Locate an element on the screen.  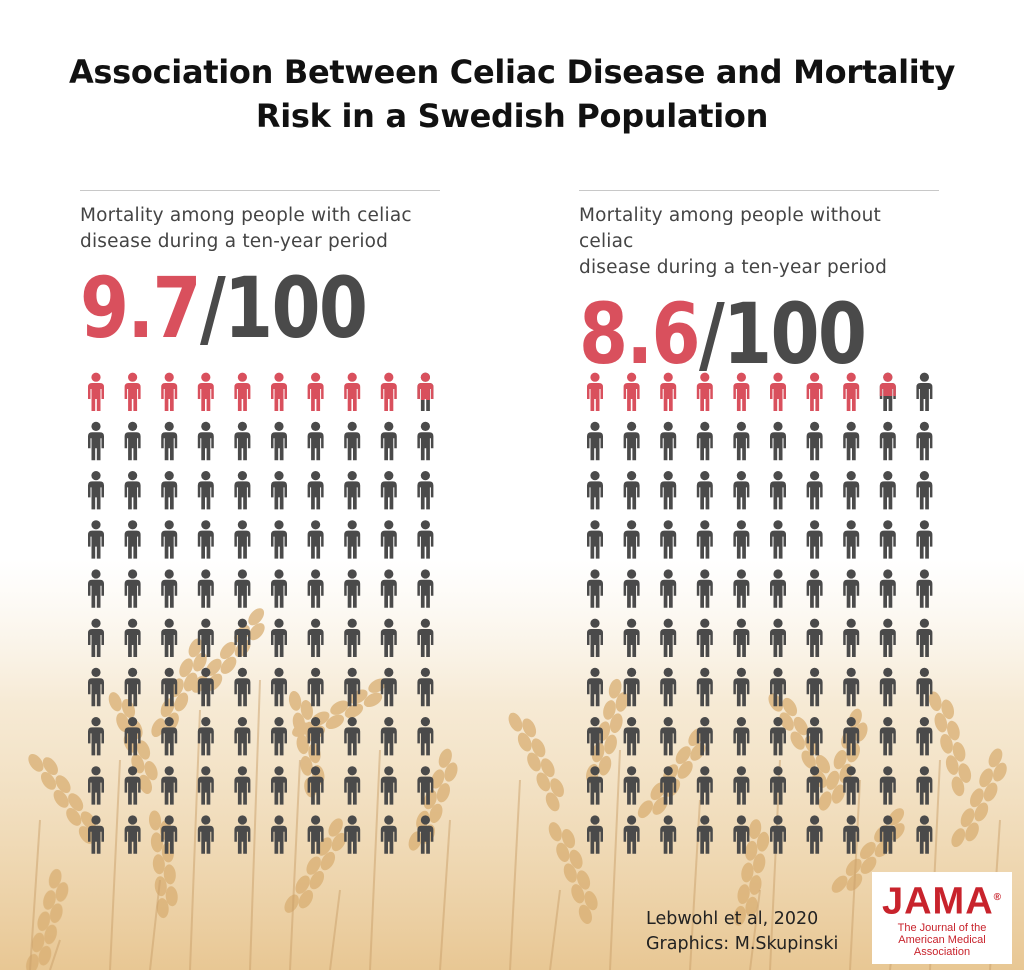
logo-subtitle-3: Association is located at coordinates (942, 951).